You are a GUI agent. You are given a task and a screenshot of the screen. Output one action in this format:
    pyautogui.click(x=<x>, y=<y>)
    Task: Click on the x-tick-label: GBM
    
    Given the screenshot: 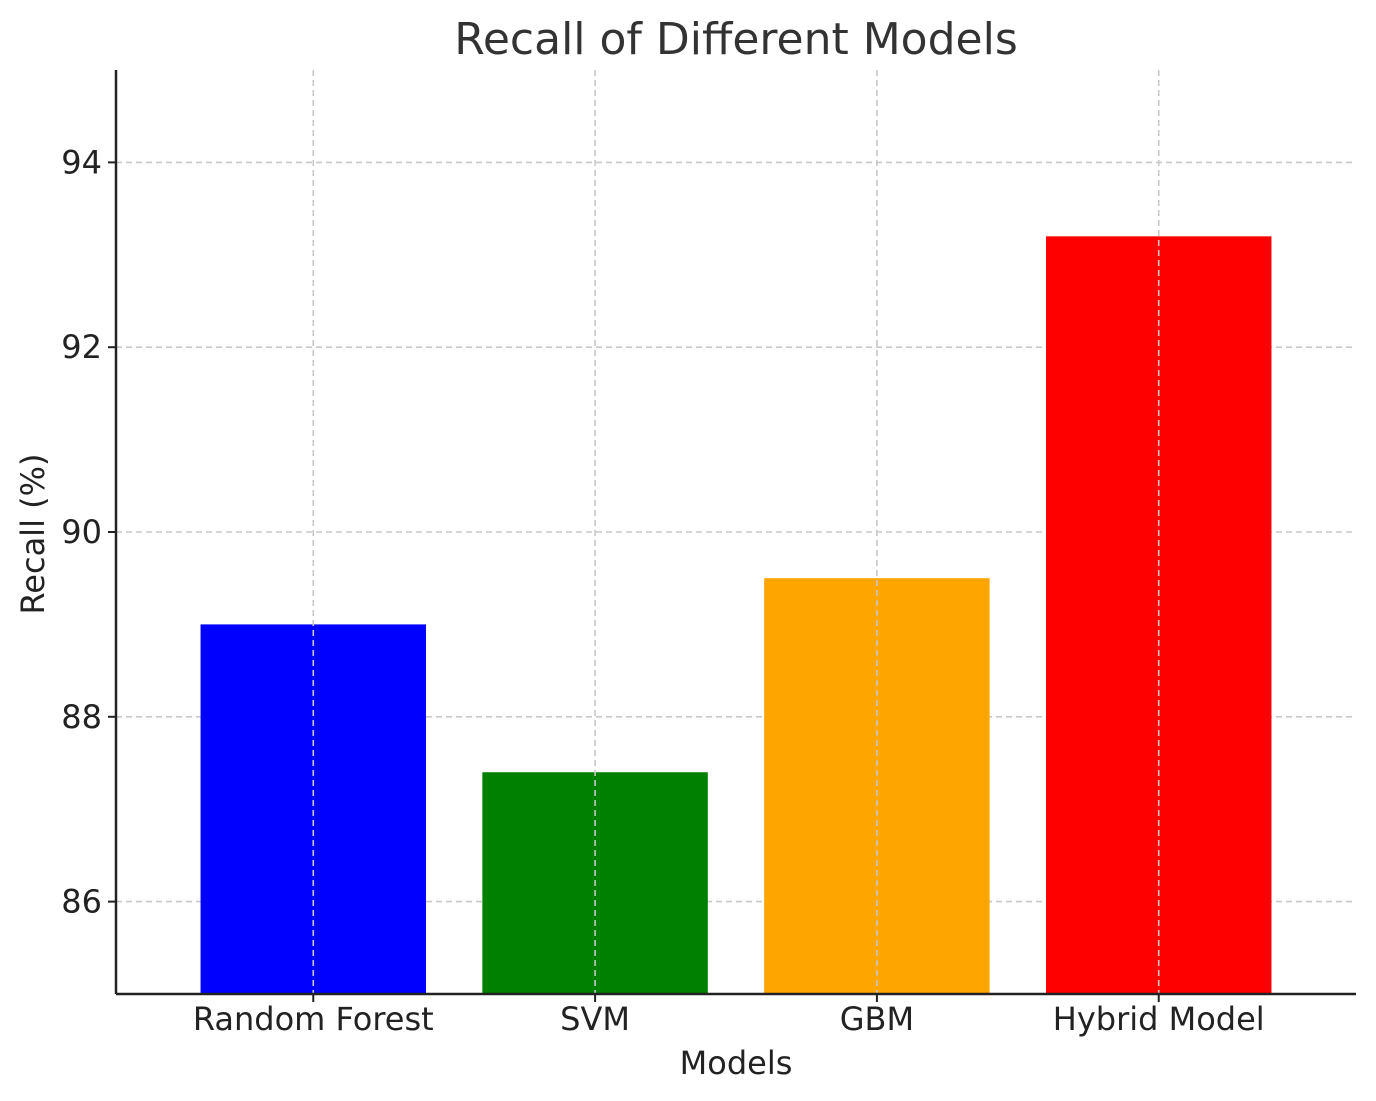 What is the action you would take?
    pyautogui.click(x=877, y=1019)
    